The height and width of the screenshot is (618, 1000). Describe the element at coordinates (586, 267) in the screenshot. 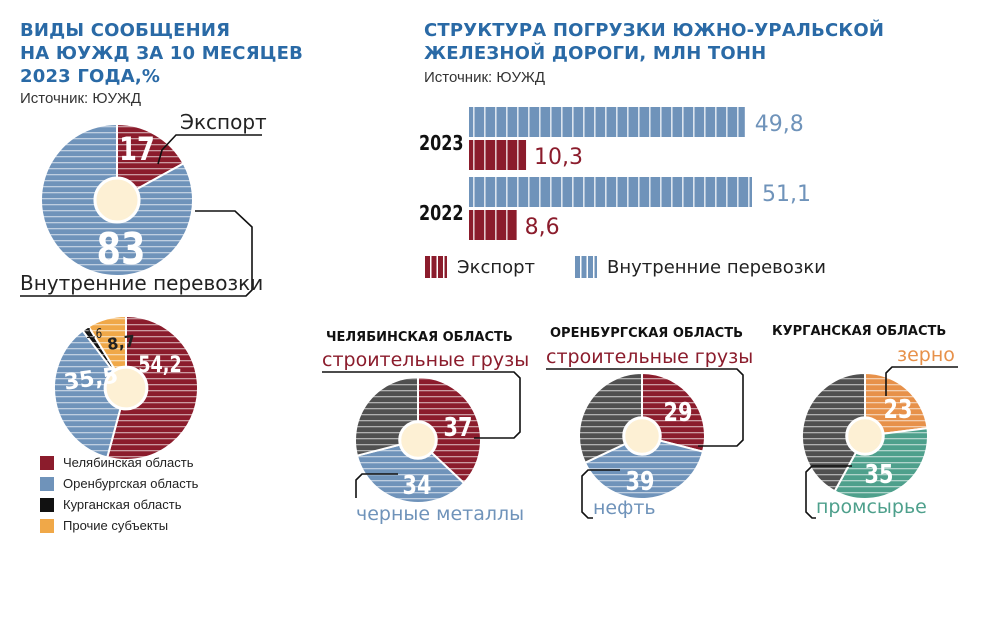

I see `legend-swatch-domestic` at that location.